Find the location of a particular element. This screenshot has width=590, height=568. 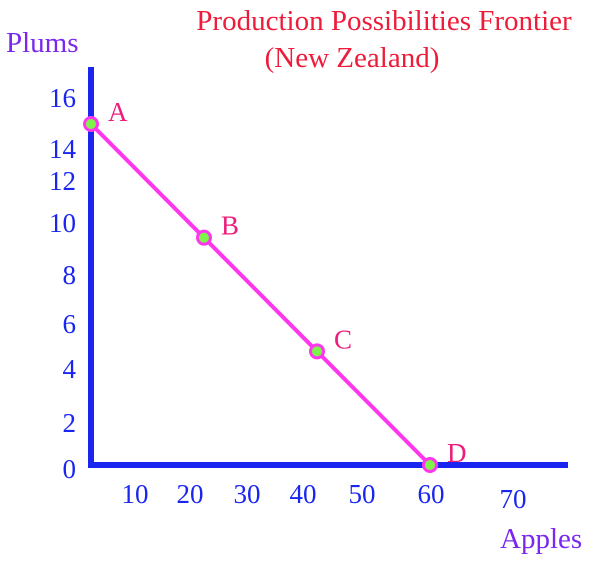

y-tick-label: 2 is located at coordinates (70, 423).